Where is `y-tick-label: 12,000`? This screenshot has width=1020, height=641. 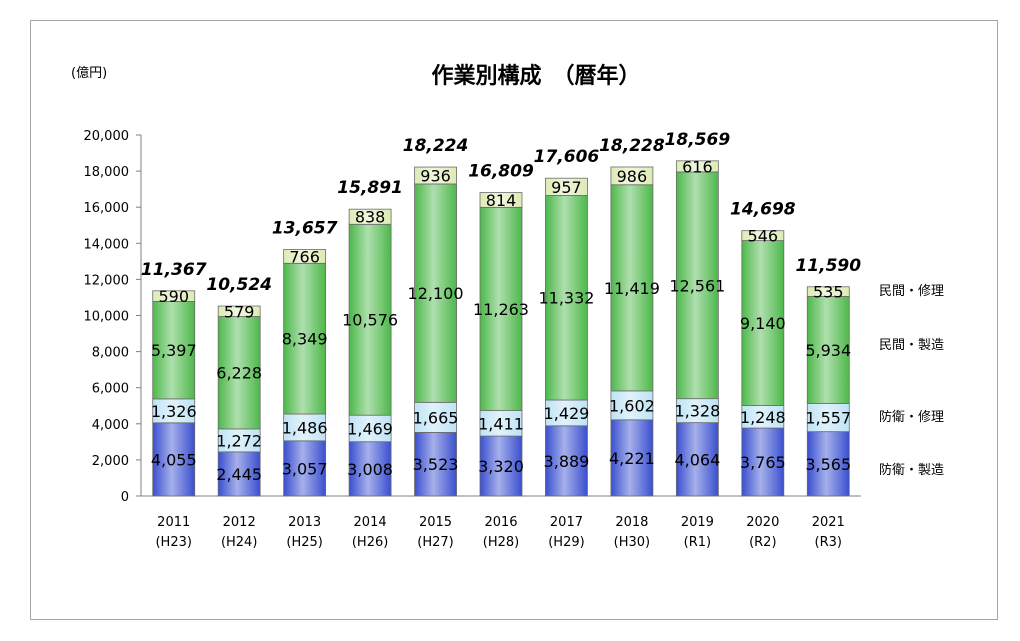 y-tick-label: 12,000 is located at coordinates (107, 280).